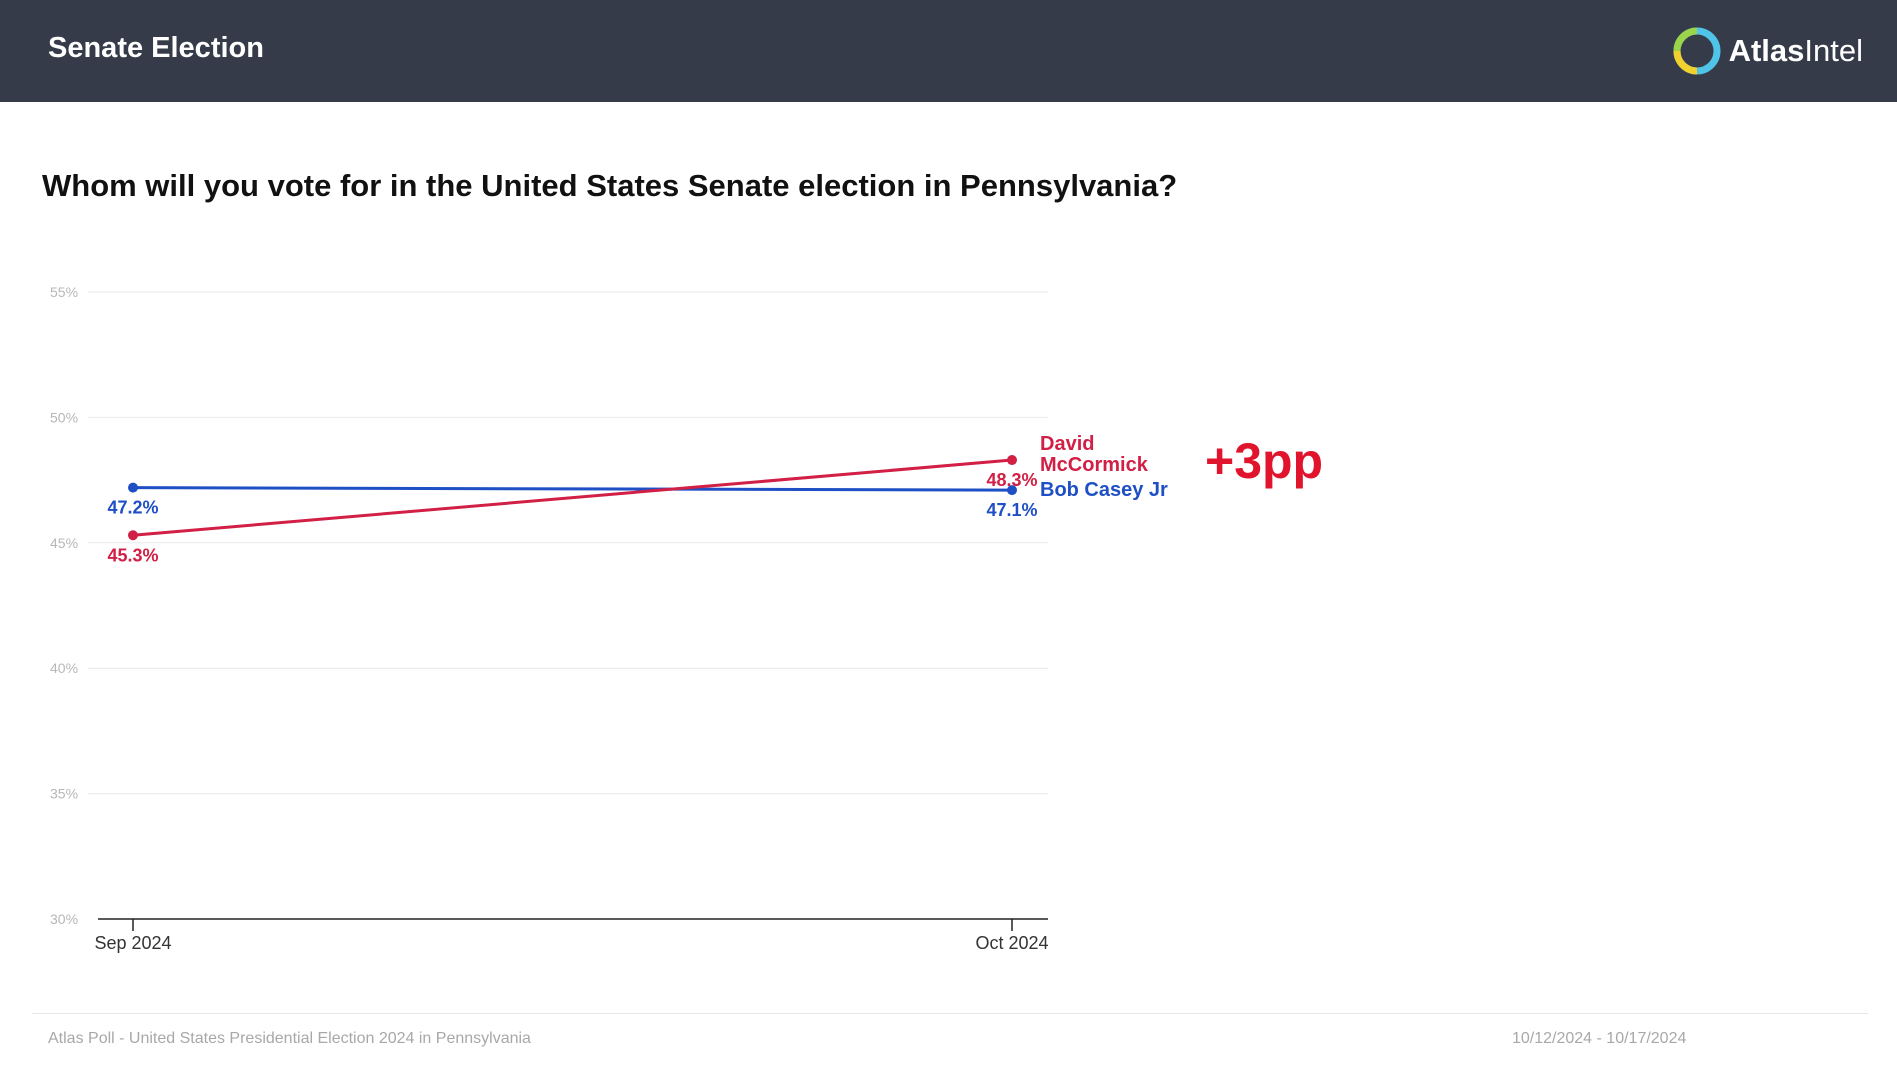 This screenshot has height=1067, width=1897. What do you see at coordinates (132, 555) in the screenshot?
I see `data-label: 45.3%` at bounding box center [132, 555].